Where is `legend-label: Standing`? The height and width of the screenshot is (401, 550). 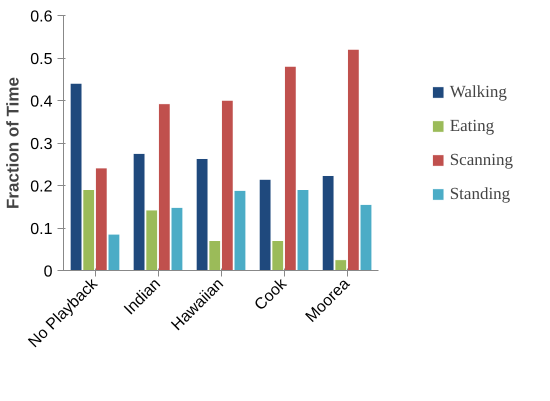 legend-label: Standing is located at coordinates (480, 194).